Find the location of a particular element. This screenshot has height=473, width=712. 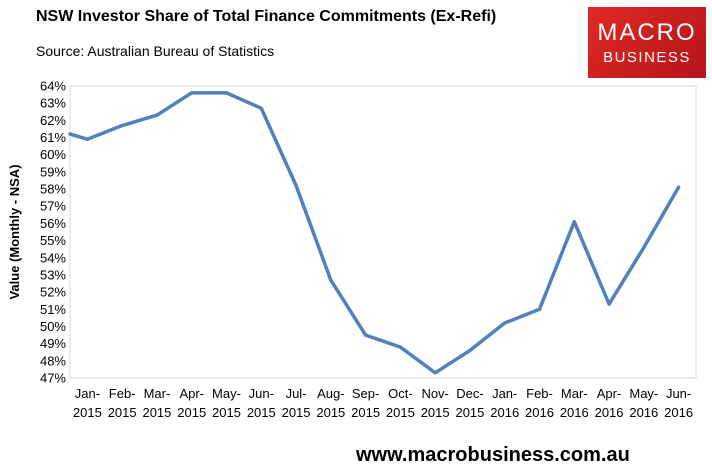

y-tick-label: 60% is located at coordinates (53, 154).